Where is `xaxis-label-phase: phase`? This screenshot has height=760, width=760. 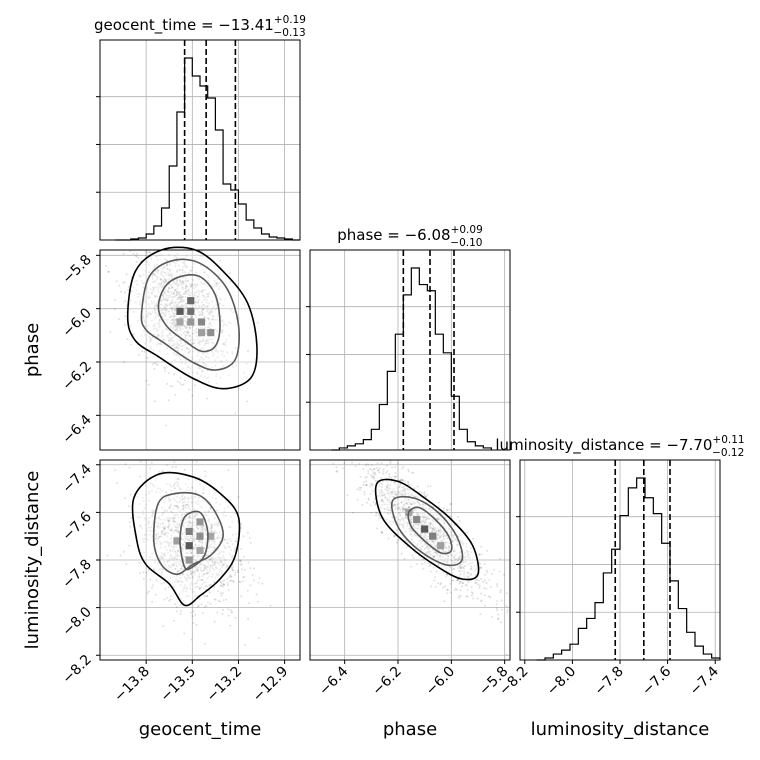 xaxis-label-phase: phase is located at coordinates (410, 729).